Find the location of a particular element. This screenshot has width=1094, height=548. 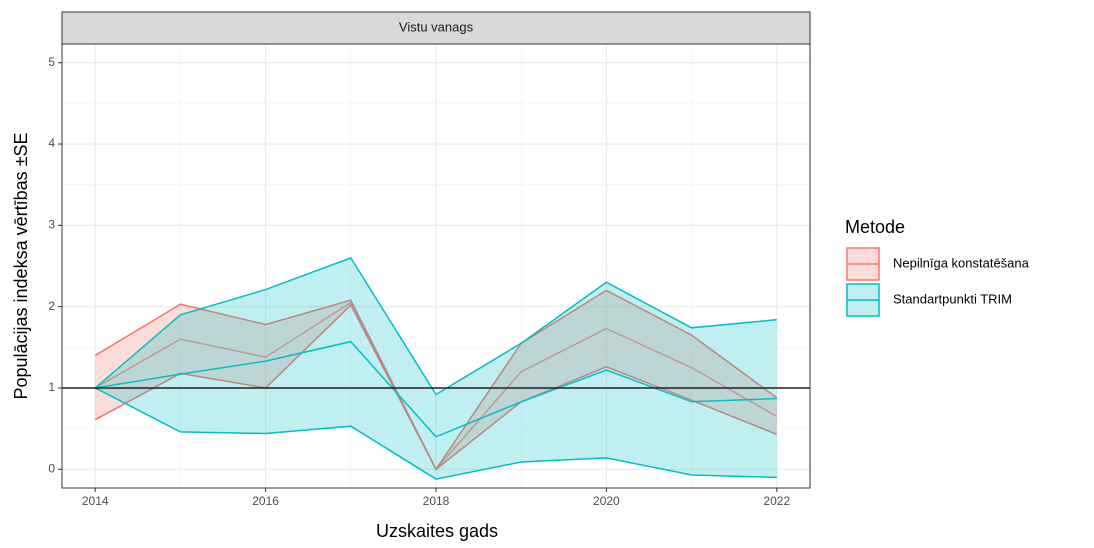

x-tick-label: 2022 is located at coordinates (776, 501).